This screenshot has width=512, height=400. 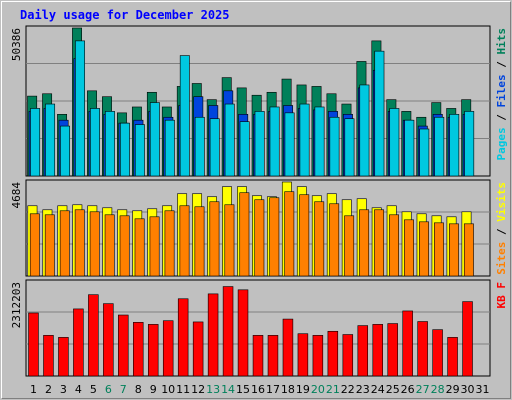 What do you see at coordinates (501, 202) in the screenshot?
I see `legend-entry: Visits` at bounding box center [501, 202].